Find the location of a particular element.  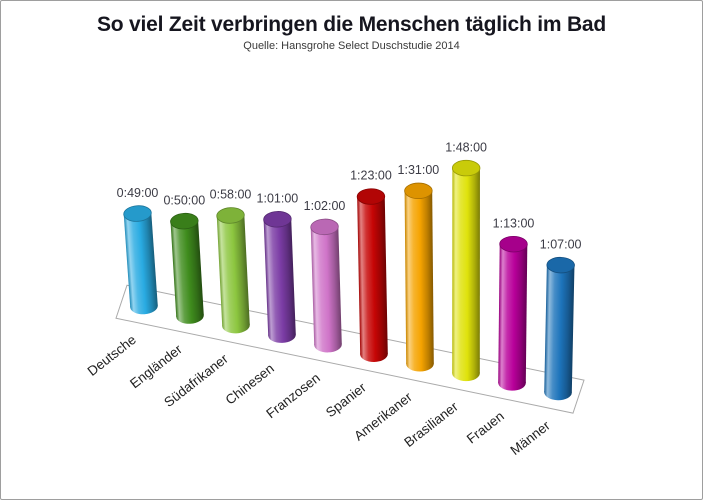

bar-value-label: 0:50:00 is located at coordinates (184, 200).